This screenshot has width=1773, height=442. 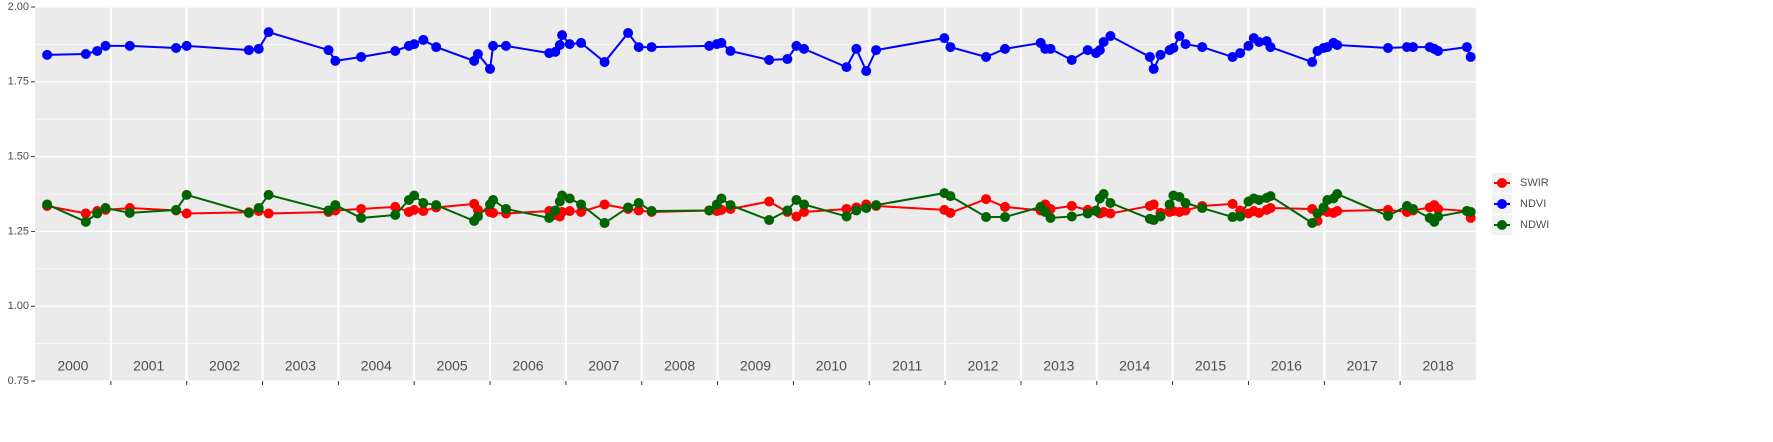 What do you see at coordinates (148, 366) in the screenshot?
I see `x-tick-label: 2001` at bounding box center [148, 366].